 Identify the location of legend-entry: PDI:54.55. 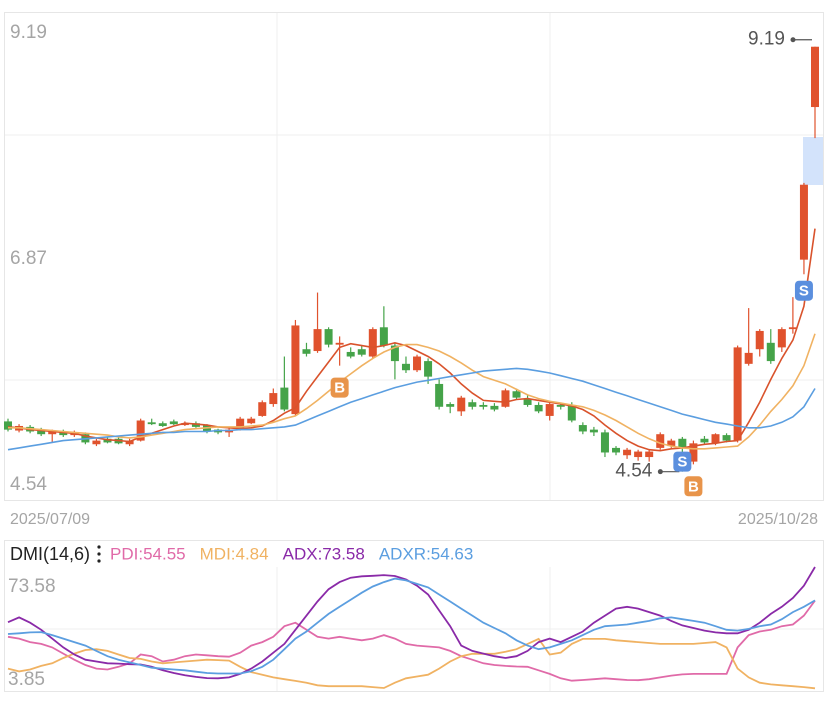
(148, 553).